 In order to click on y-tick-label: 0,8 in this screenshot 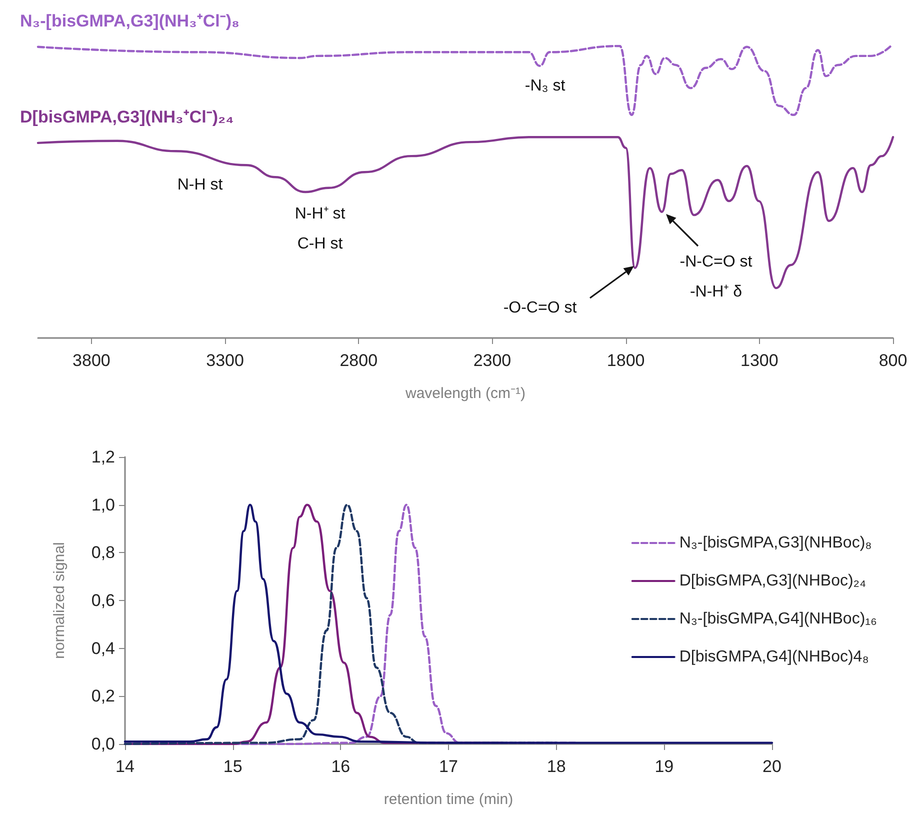, I will do `click(103, 552)`.